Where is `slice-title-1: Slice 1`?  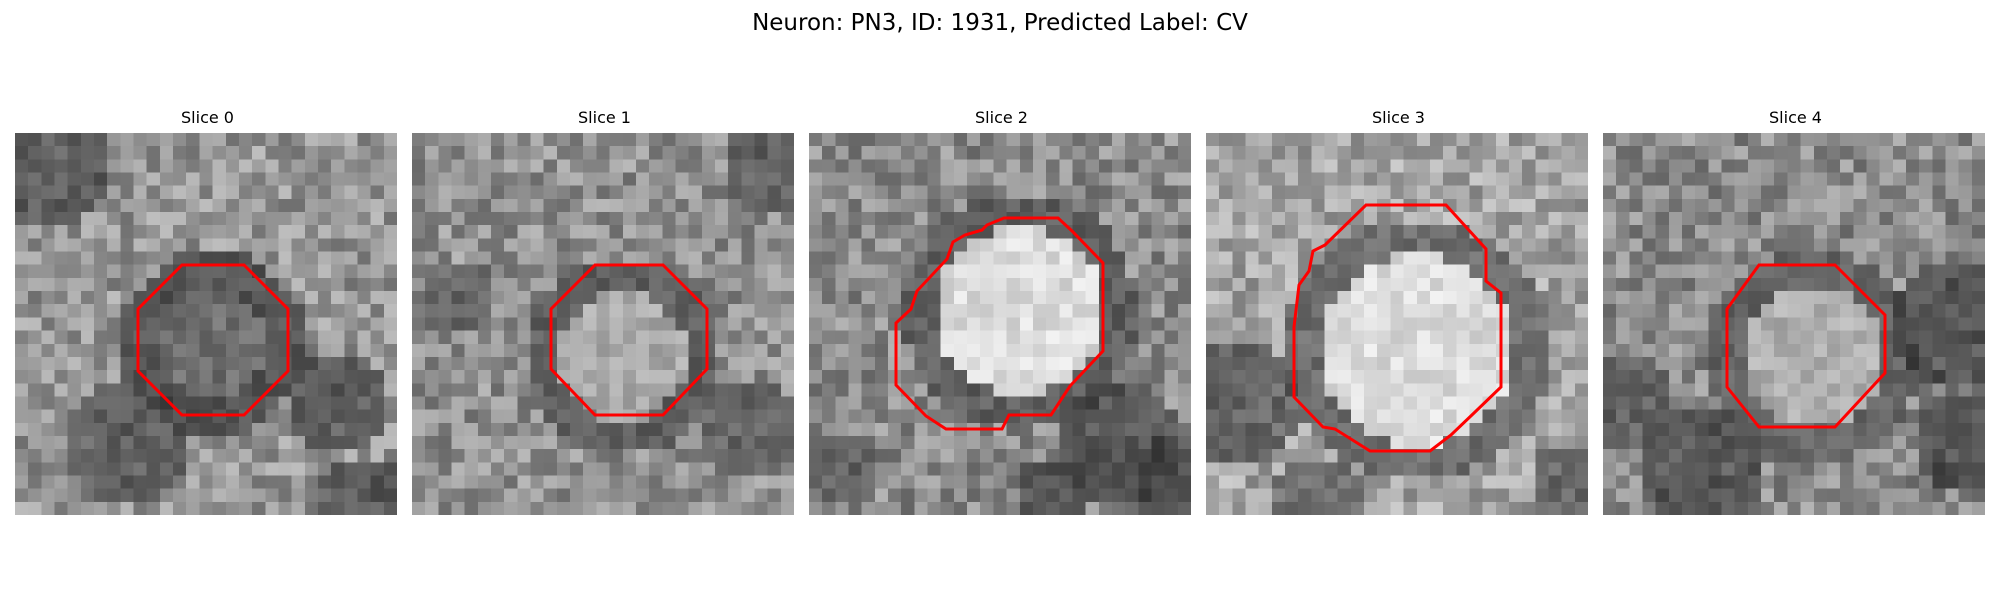
slice-title-1: Slice 1 is located at coordinates (604, 117).